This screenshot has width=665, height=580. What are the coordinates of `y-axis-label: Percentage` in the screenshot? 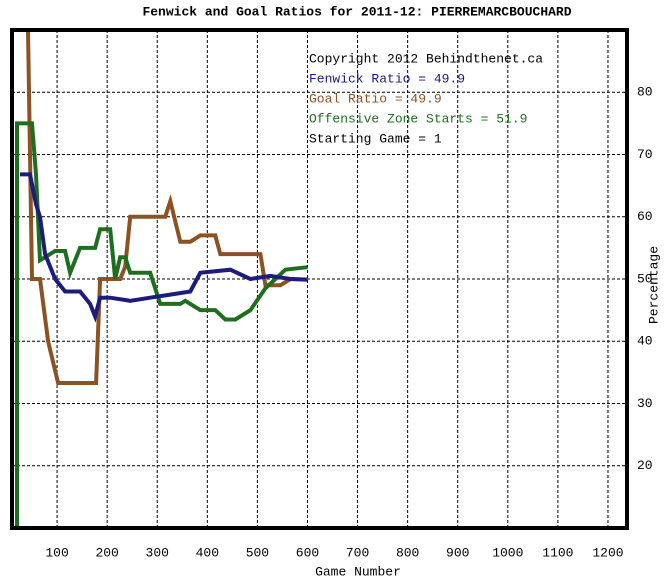 It's located at (653, 285).